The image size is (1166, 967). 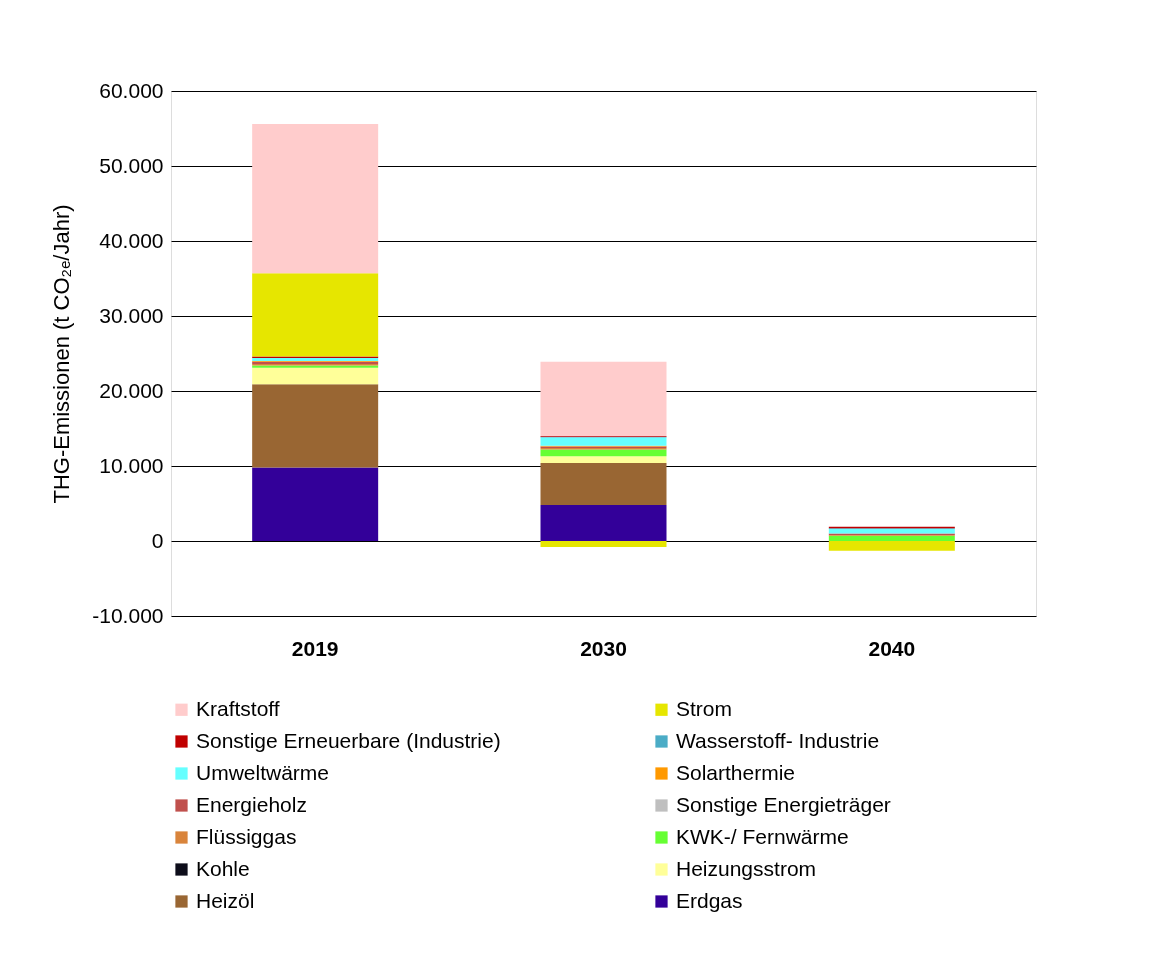 What do you see at coordinates (762, 836) in the screenshot?
I see `legend-label: KWK-/ Fernwärme` at bounding box center [762, 836].